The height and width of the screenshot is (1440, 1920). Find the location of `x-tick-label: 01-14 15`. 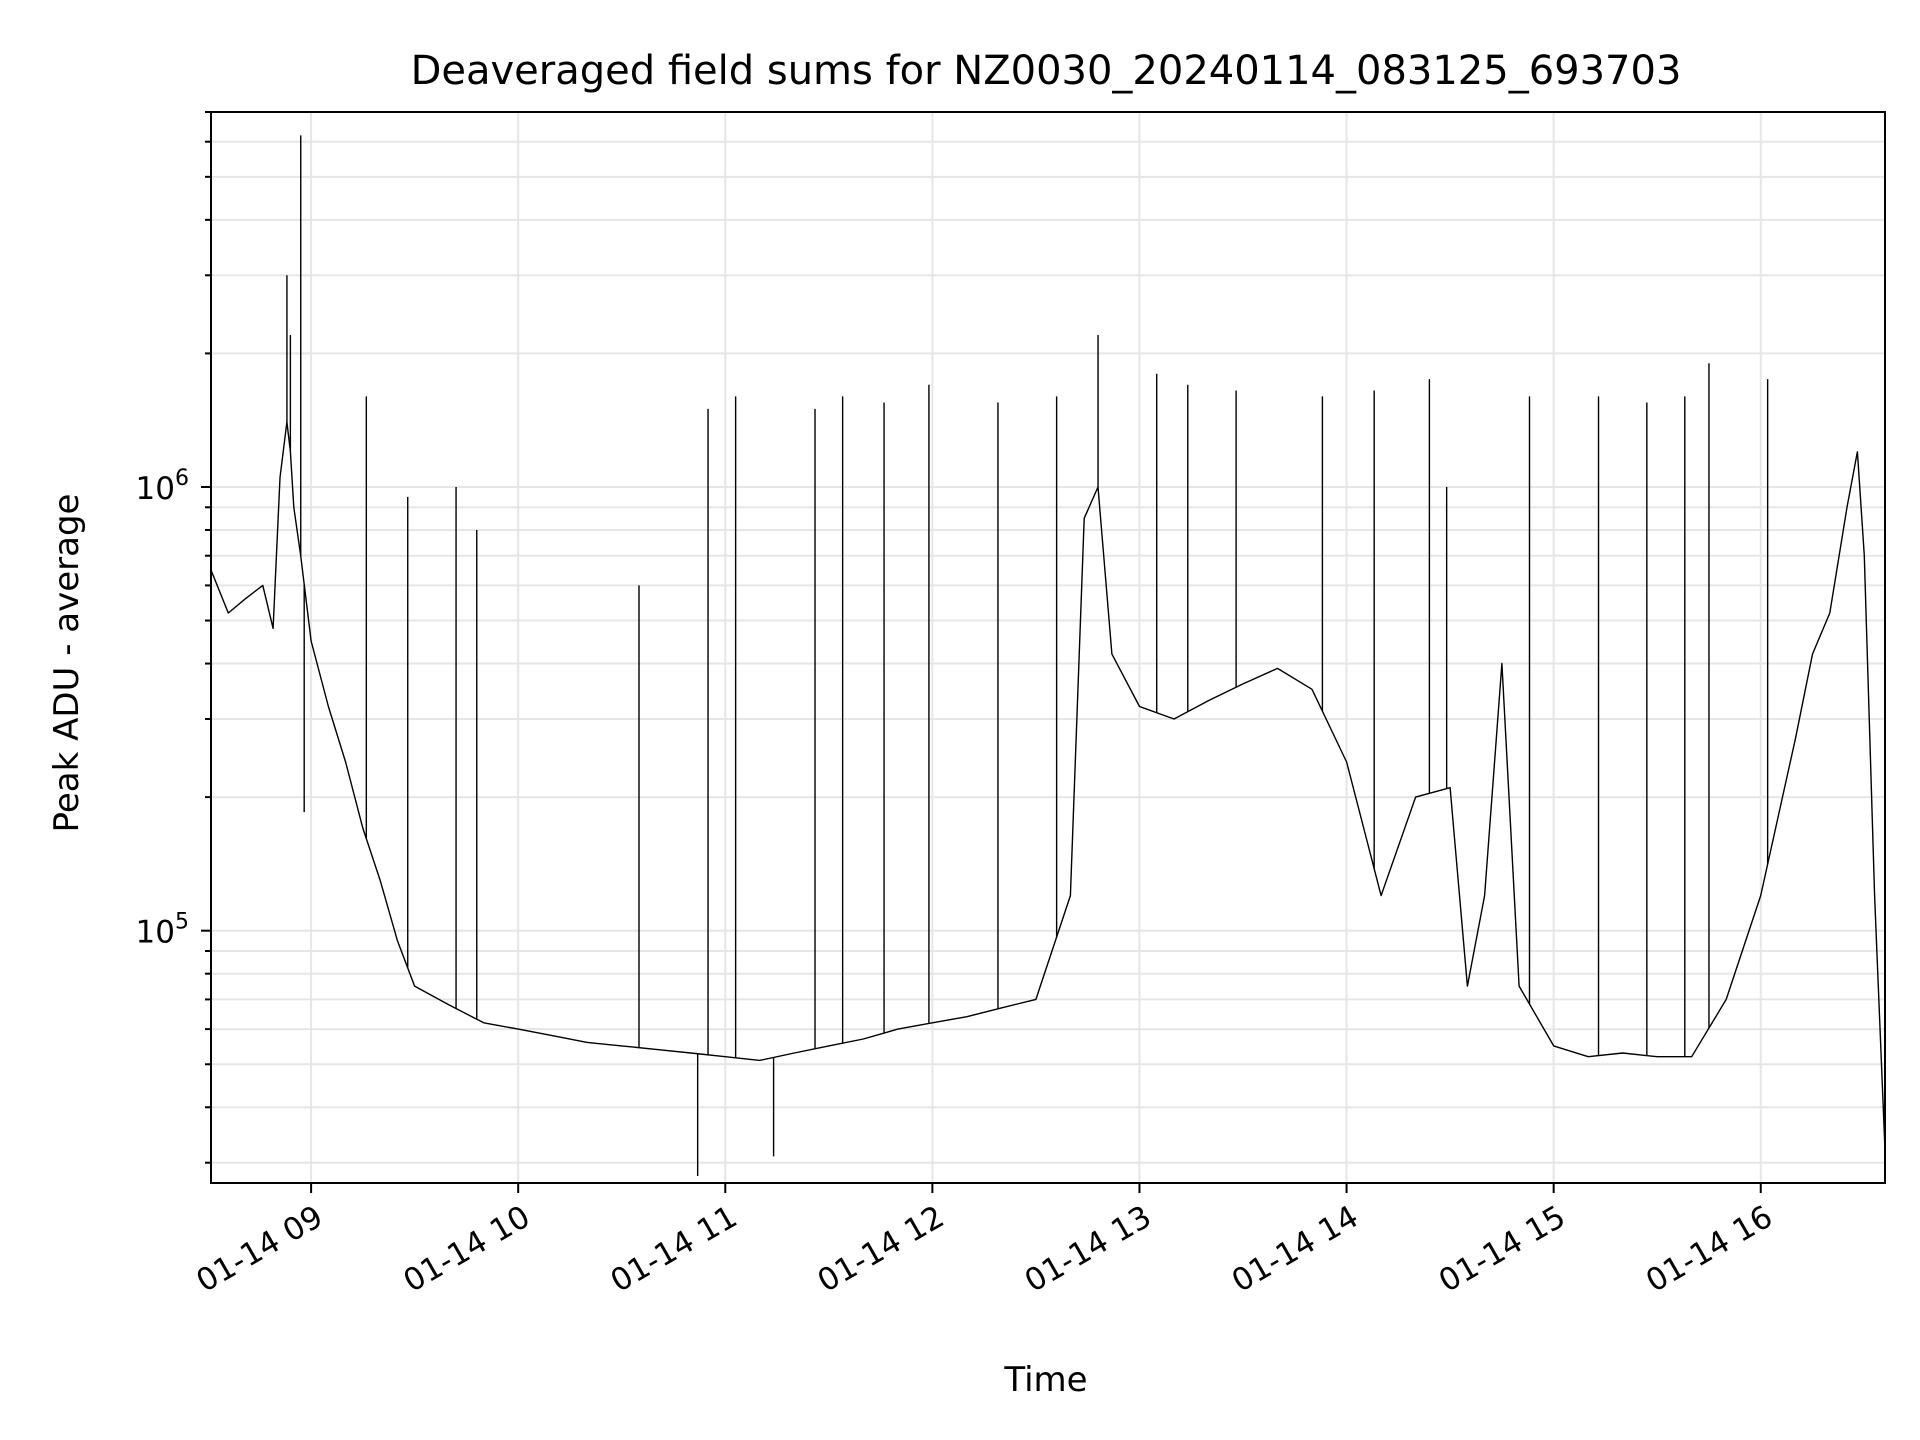

x-tick-label: 01-14 15 is located at coordinates (1502, 1249).